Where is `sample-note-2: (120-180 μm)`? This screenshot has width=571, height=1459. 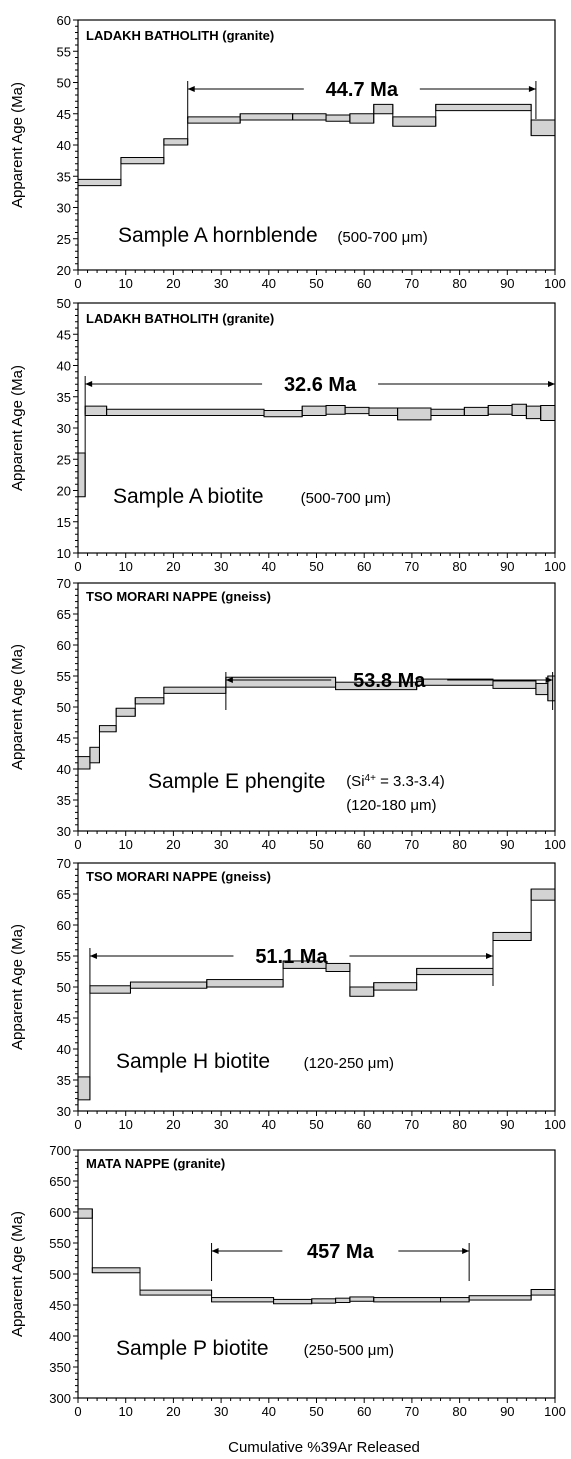
sample-note-2: (120-180 μm) is located at coordinates (391, 805).